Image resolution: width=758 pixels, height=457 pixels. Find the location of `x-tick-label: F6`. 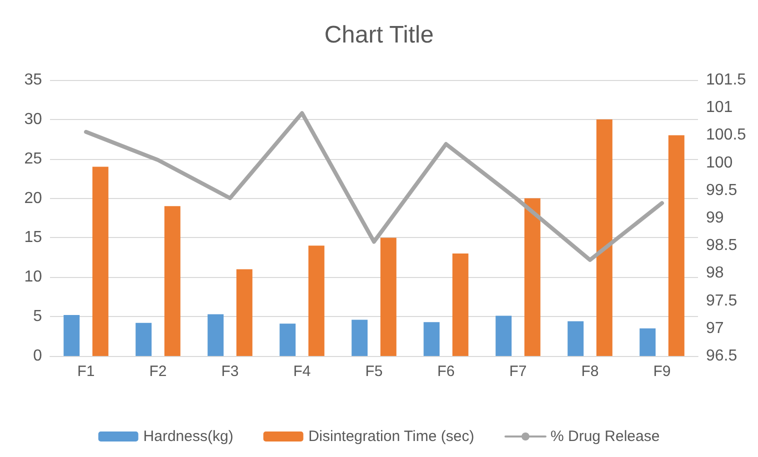

x-tick-label: F6 is located at coordinates (446, 371).